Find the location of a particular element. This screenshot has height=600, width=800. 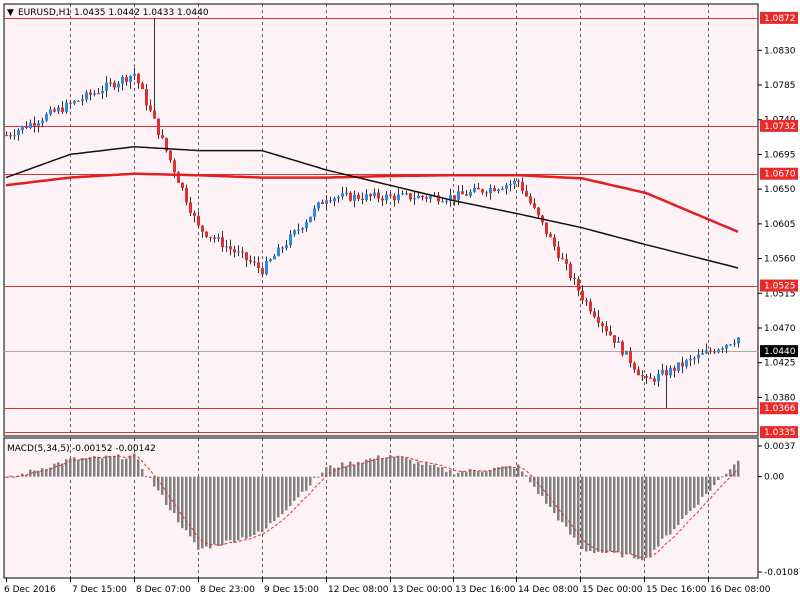

price-tick-label: 1.0785 is located at coordinates (780, 86).